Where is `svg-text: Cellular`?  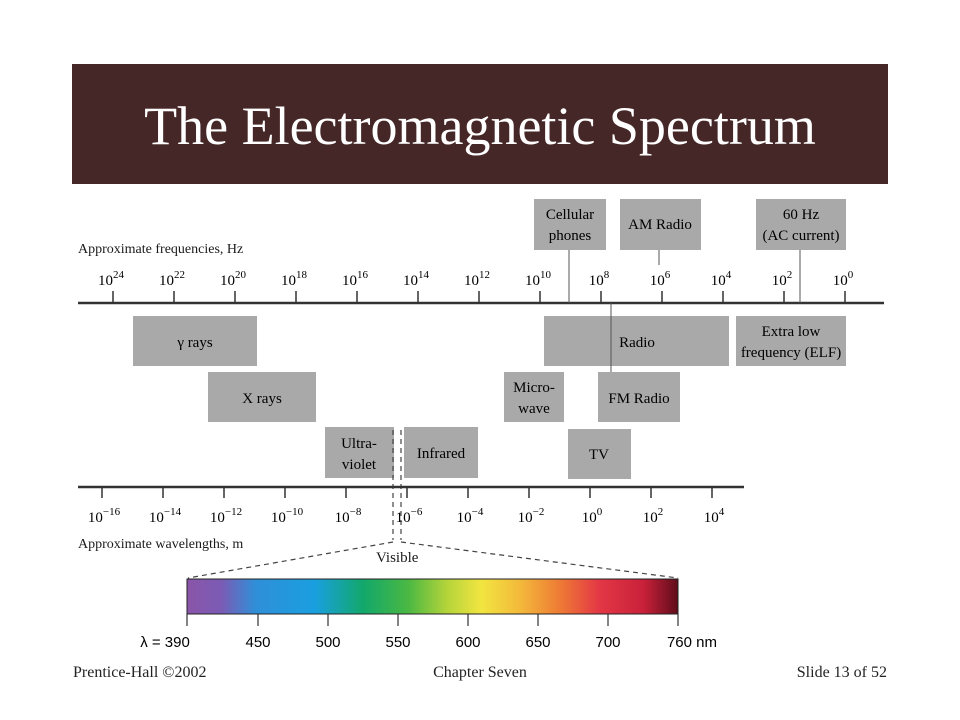
svg-text: Cellular is located at coordinates (570, 215).